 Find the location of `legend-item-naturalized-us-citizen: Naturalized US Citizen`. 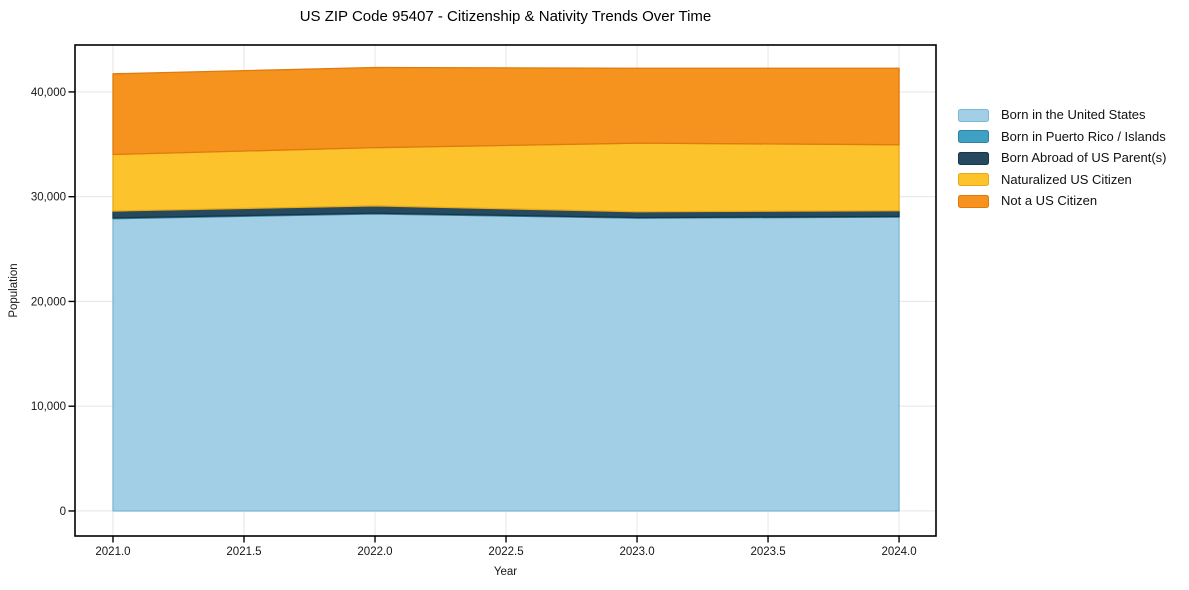

legend-item-naturalized-us-citizen: Naturalized US Citizen is located at coordinates (1062, 179).